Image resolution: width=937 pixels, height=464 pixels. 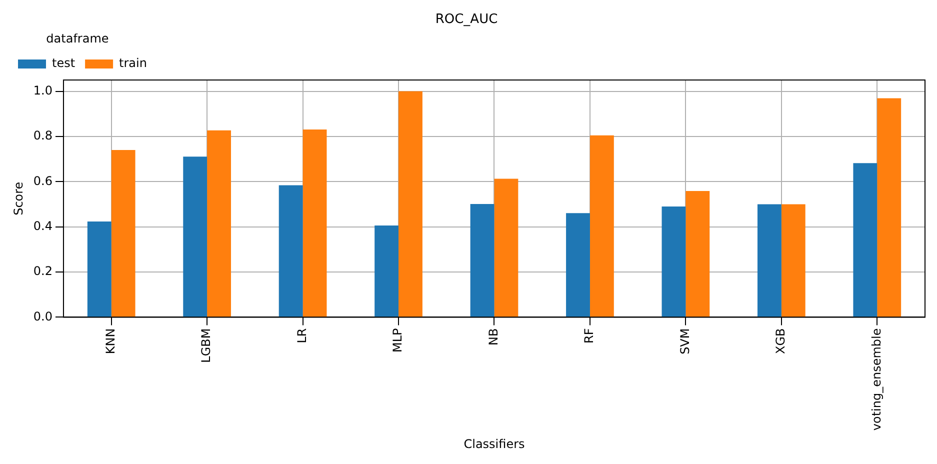 I want to click on x-tick-label: KNN, so click(x=110, y=341).